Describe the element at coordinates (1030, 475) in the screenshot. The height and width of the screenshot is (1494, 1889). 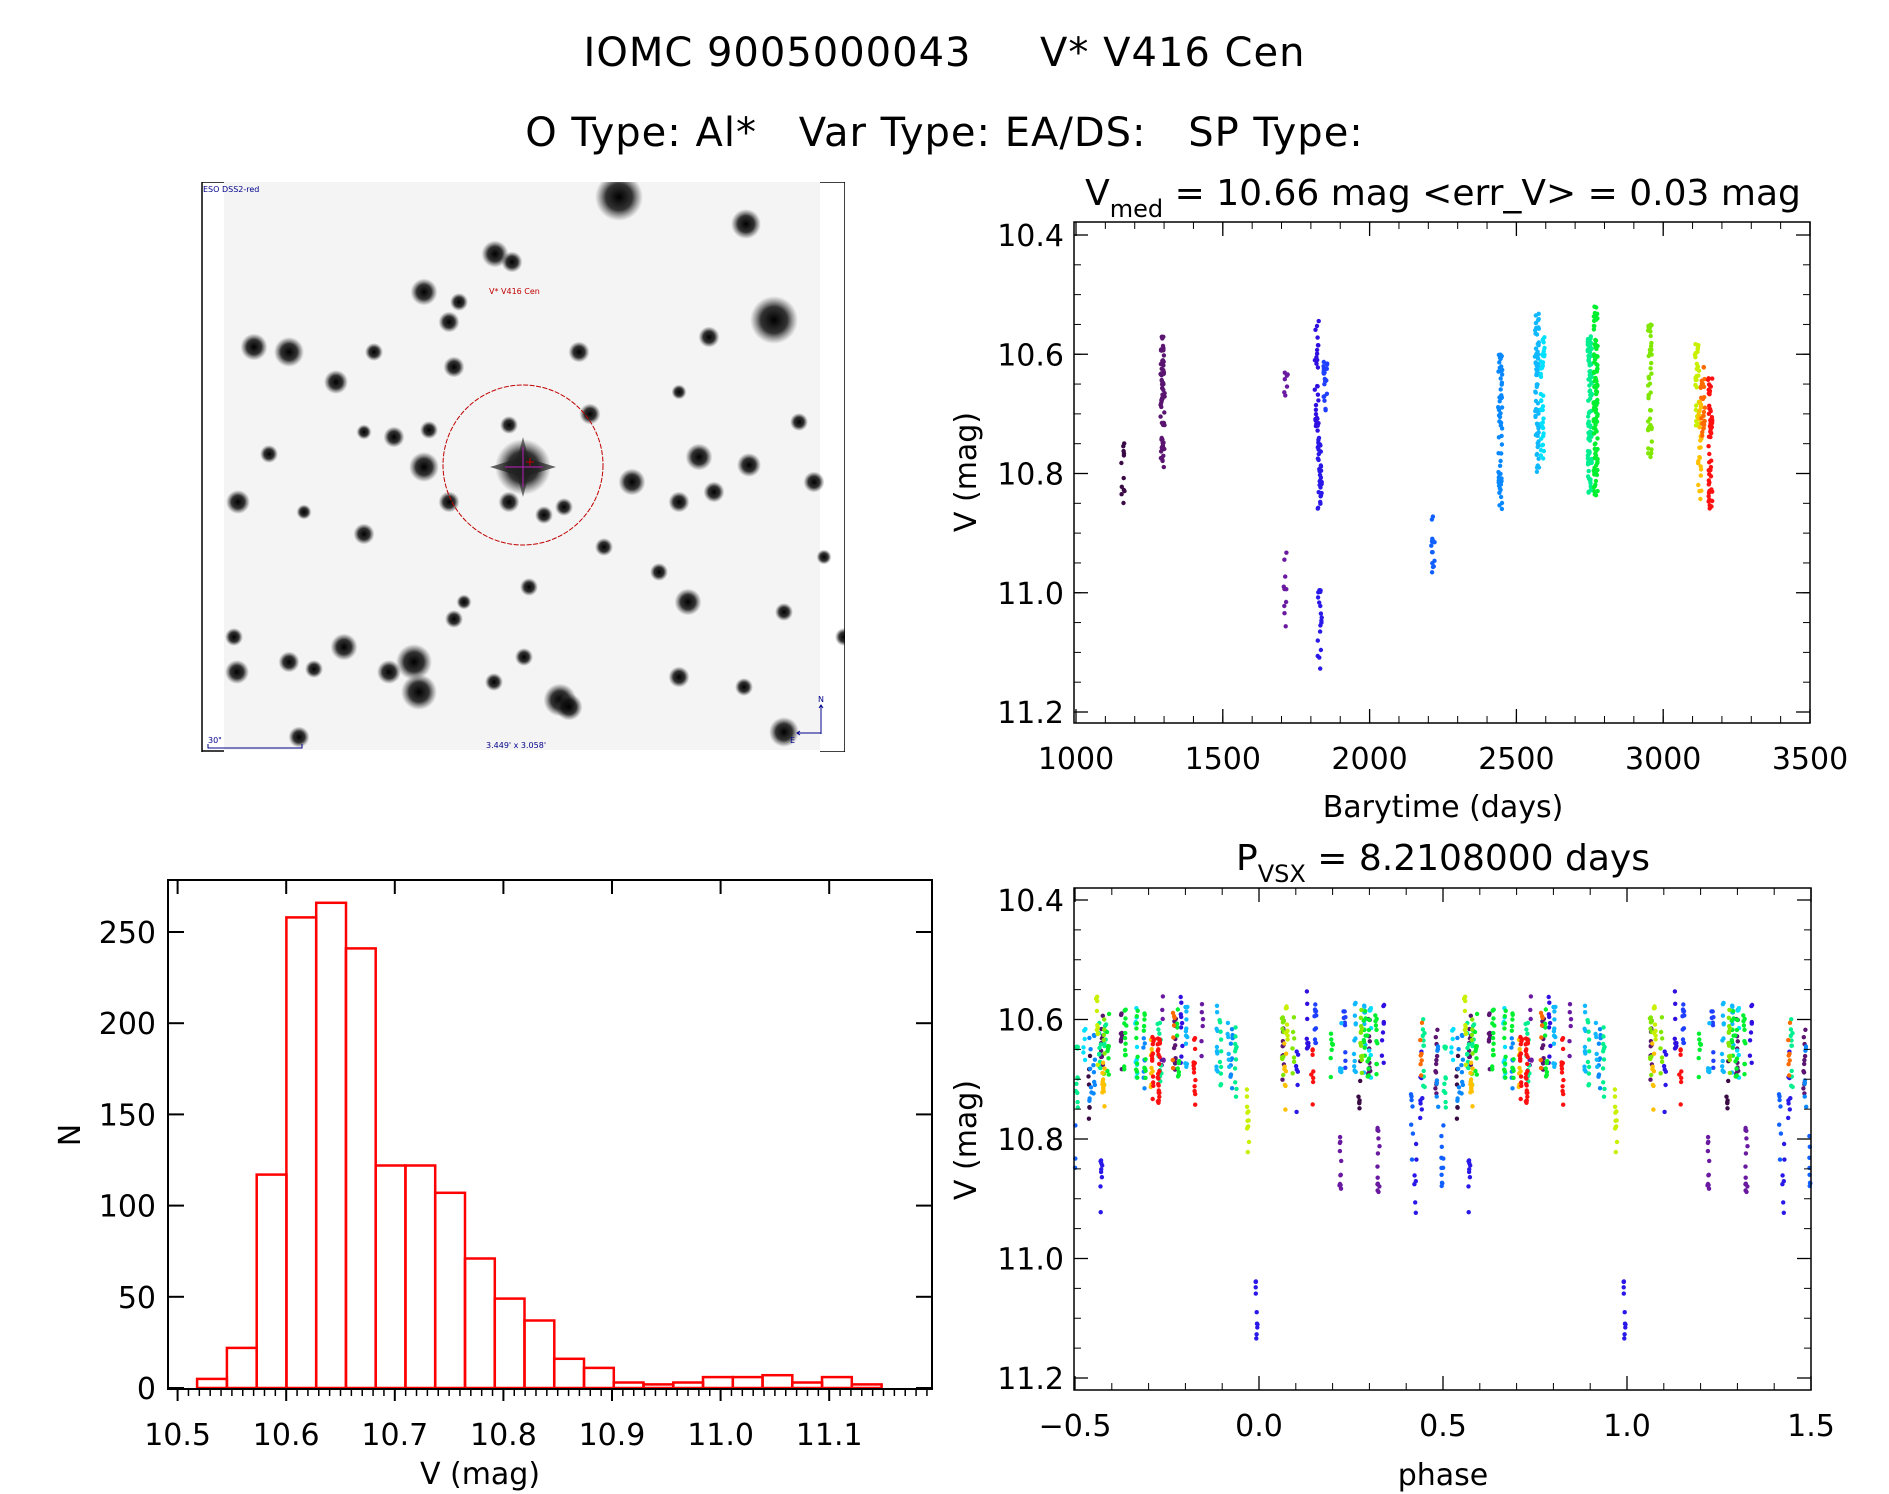
I see `y-tick-label: 10.8` at that location.